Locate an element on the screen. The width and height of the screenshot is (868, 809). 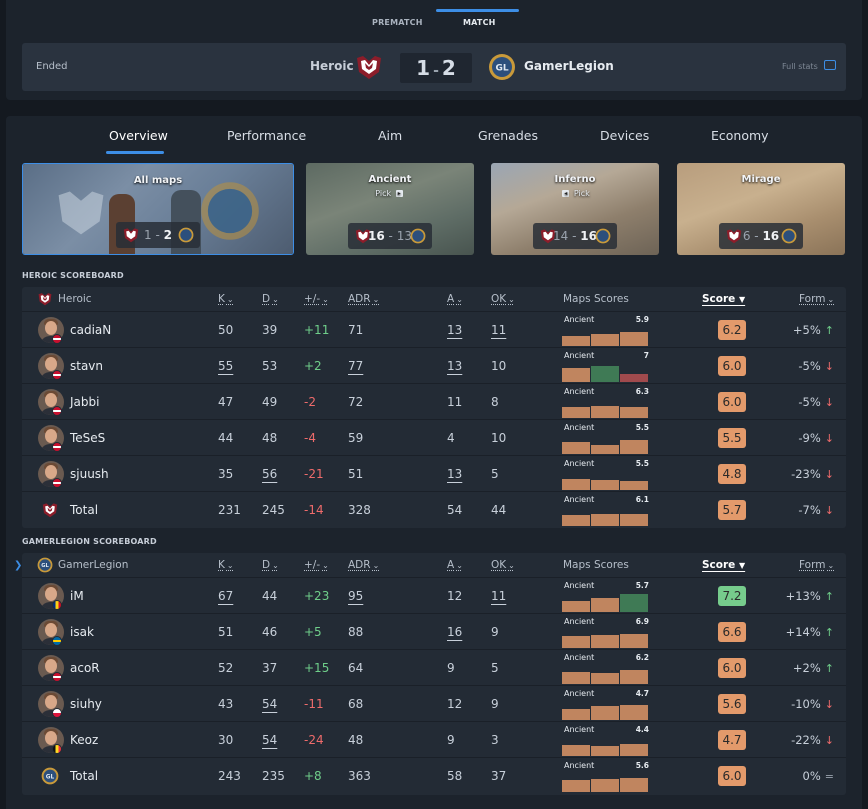
player-name: stavn is located at coordinates (86, 366).